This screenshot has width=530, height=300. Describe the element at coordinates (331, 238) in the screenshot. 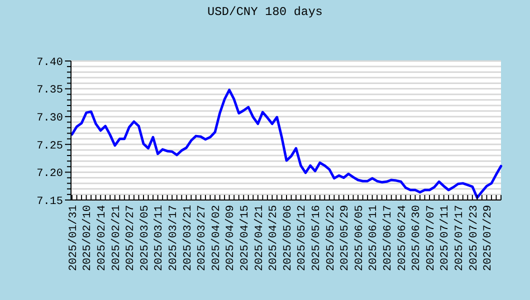

I see `x-tick-label: 2025/05/22` at that location.